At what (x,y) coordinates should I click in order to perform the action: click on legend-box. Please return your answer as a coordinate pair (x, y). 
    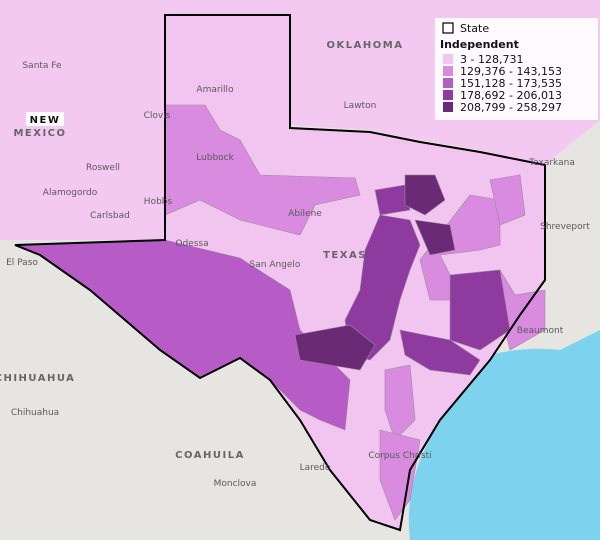
    Looking at the image, I should click on (516, 69).